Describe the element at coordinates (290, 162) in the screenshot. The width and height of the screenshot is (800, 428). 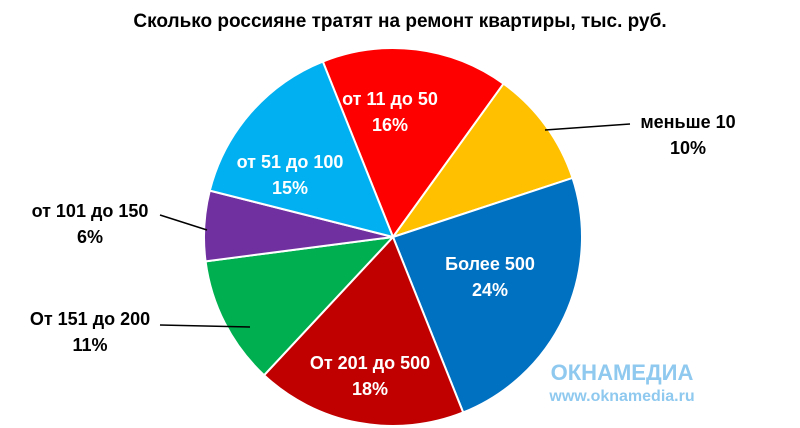
I see `slice-label: от 51 до 100` at that location.